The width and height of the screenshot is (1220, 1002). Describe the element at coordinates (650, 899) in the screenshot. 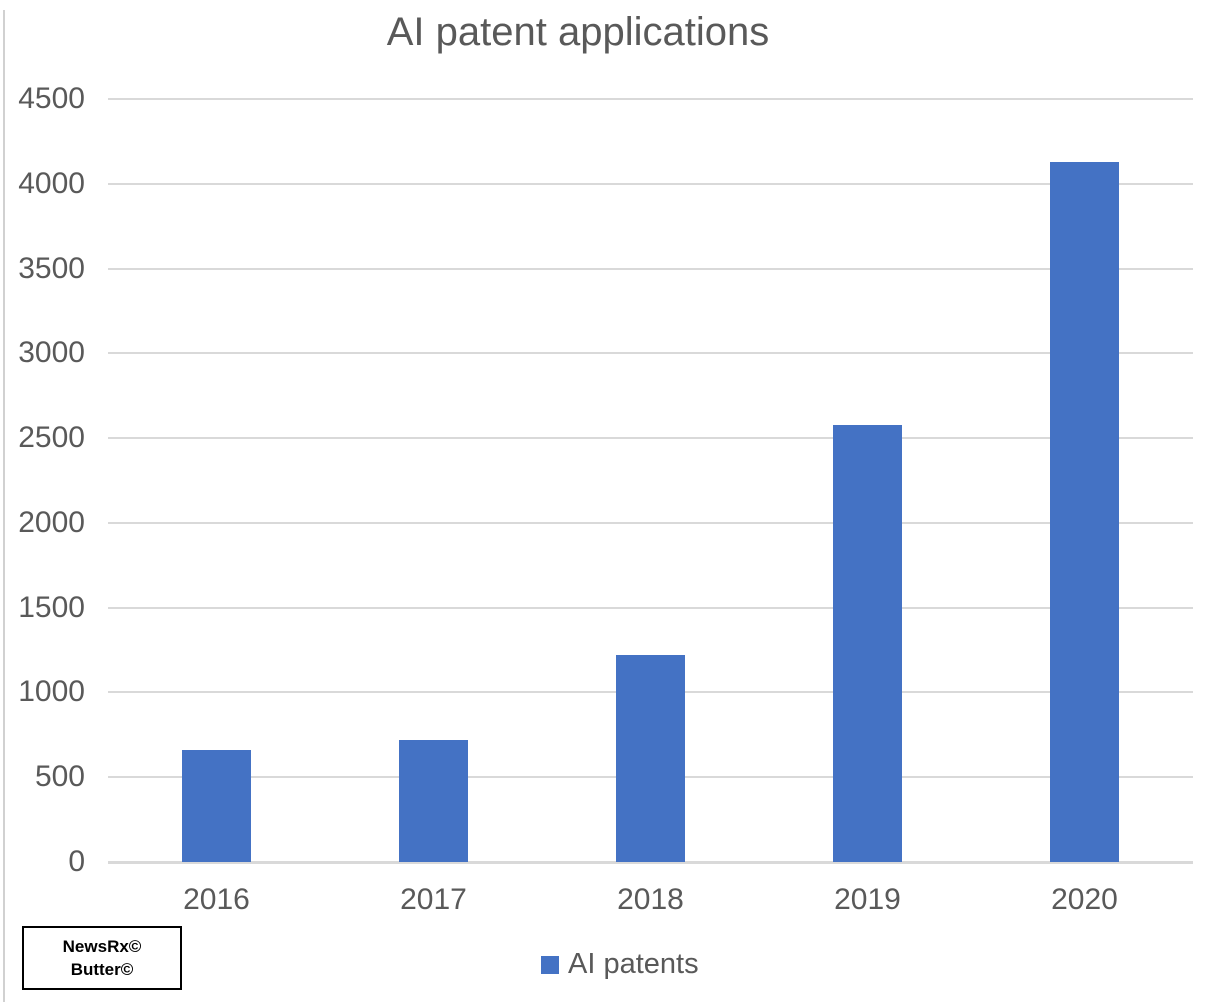

I see `x-axis-category-label: 2018` at that location.